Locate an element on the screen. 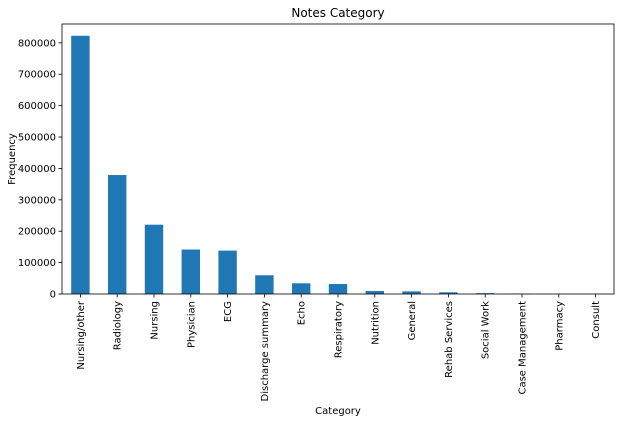 This screenshot has height=423, width=631. y-tick-label: 500000 is located at coordinates (37, 138).